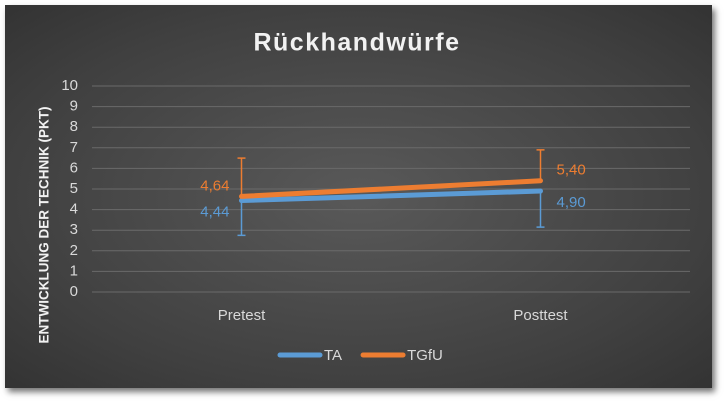 Image resolution: width=725 pixels, height=401 pixels. I want to click on y-tick-label: 9, so click(74, 106).